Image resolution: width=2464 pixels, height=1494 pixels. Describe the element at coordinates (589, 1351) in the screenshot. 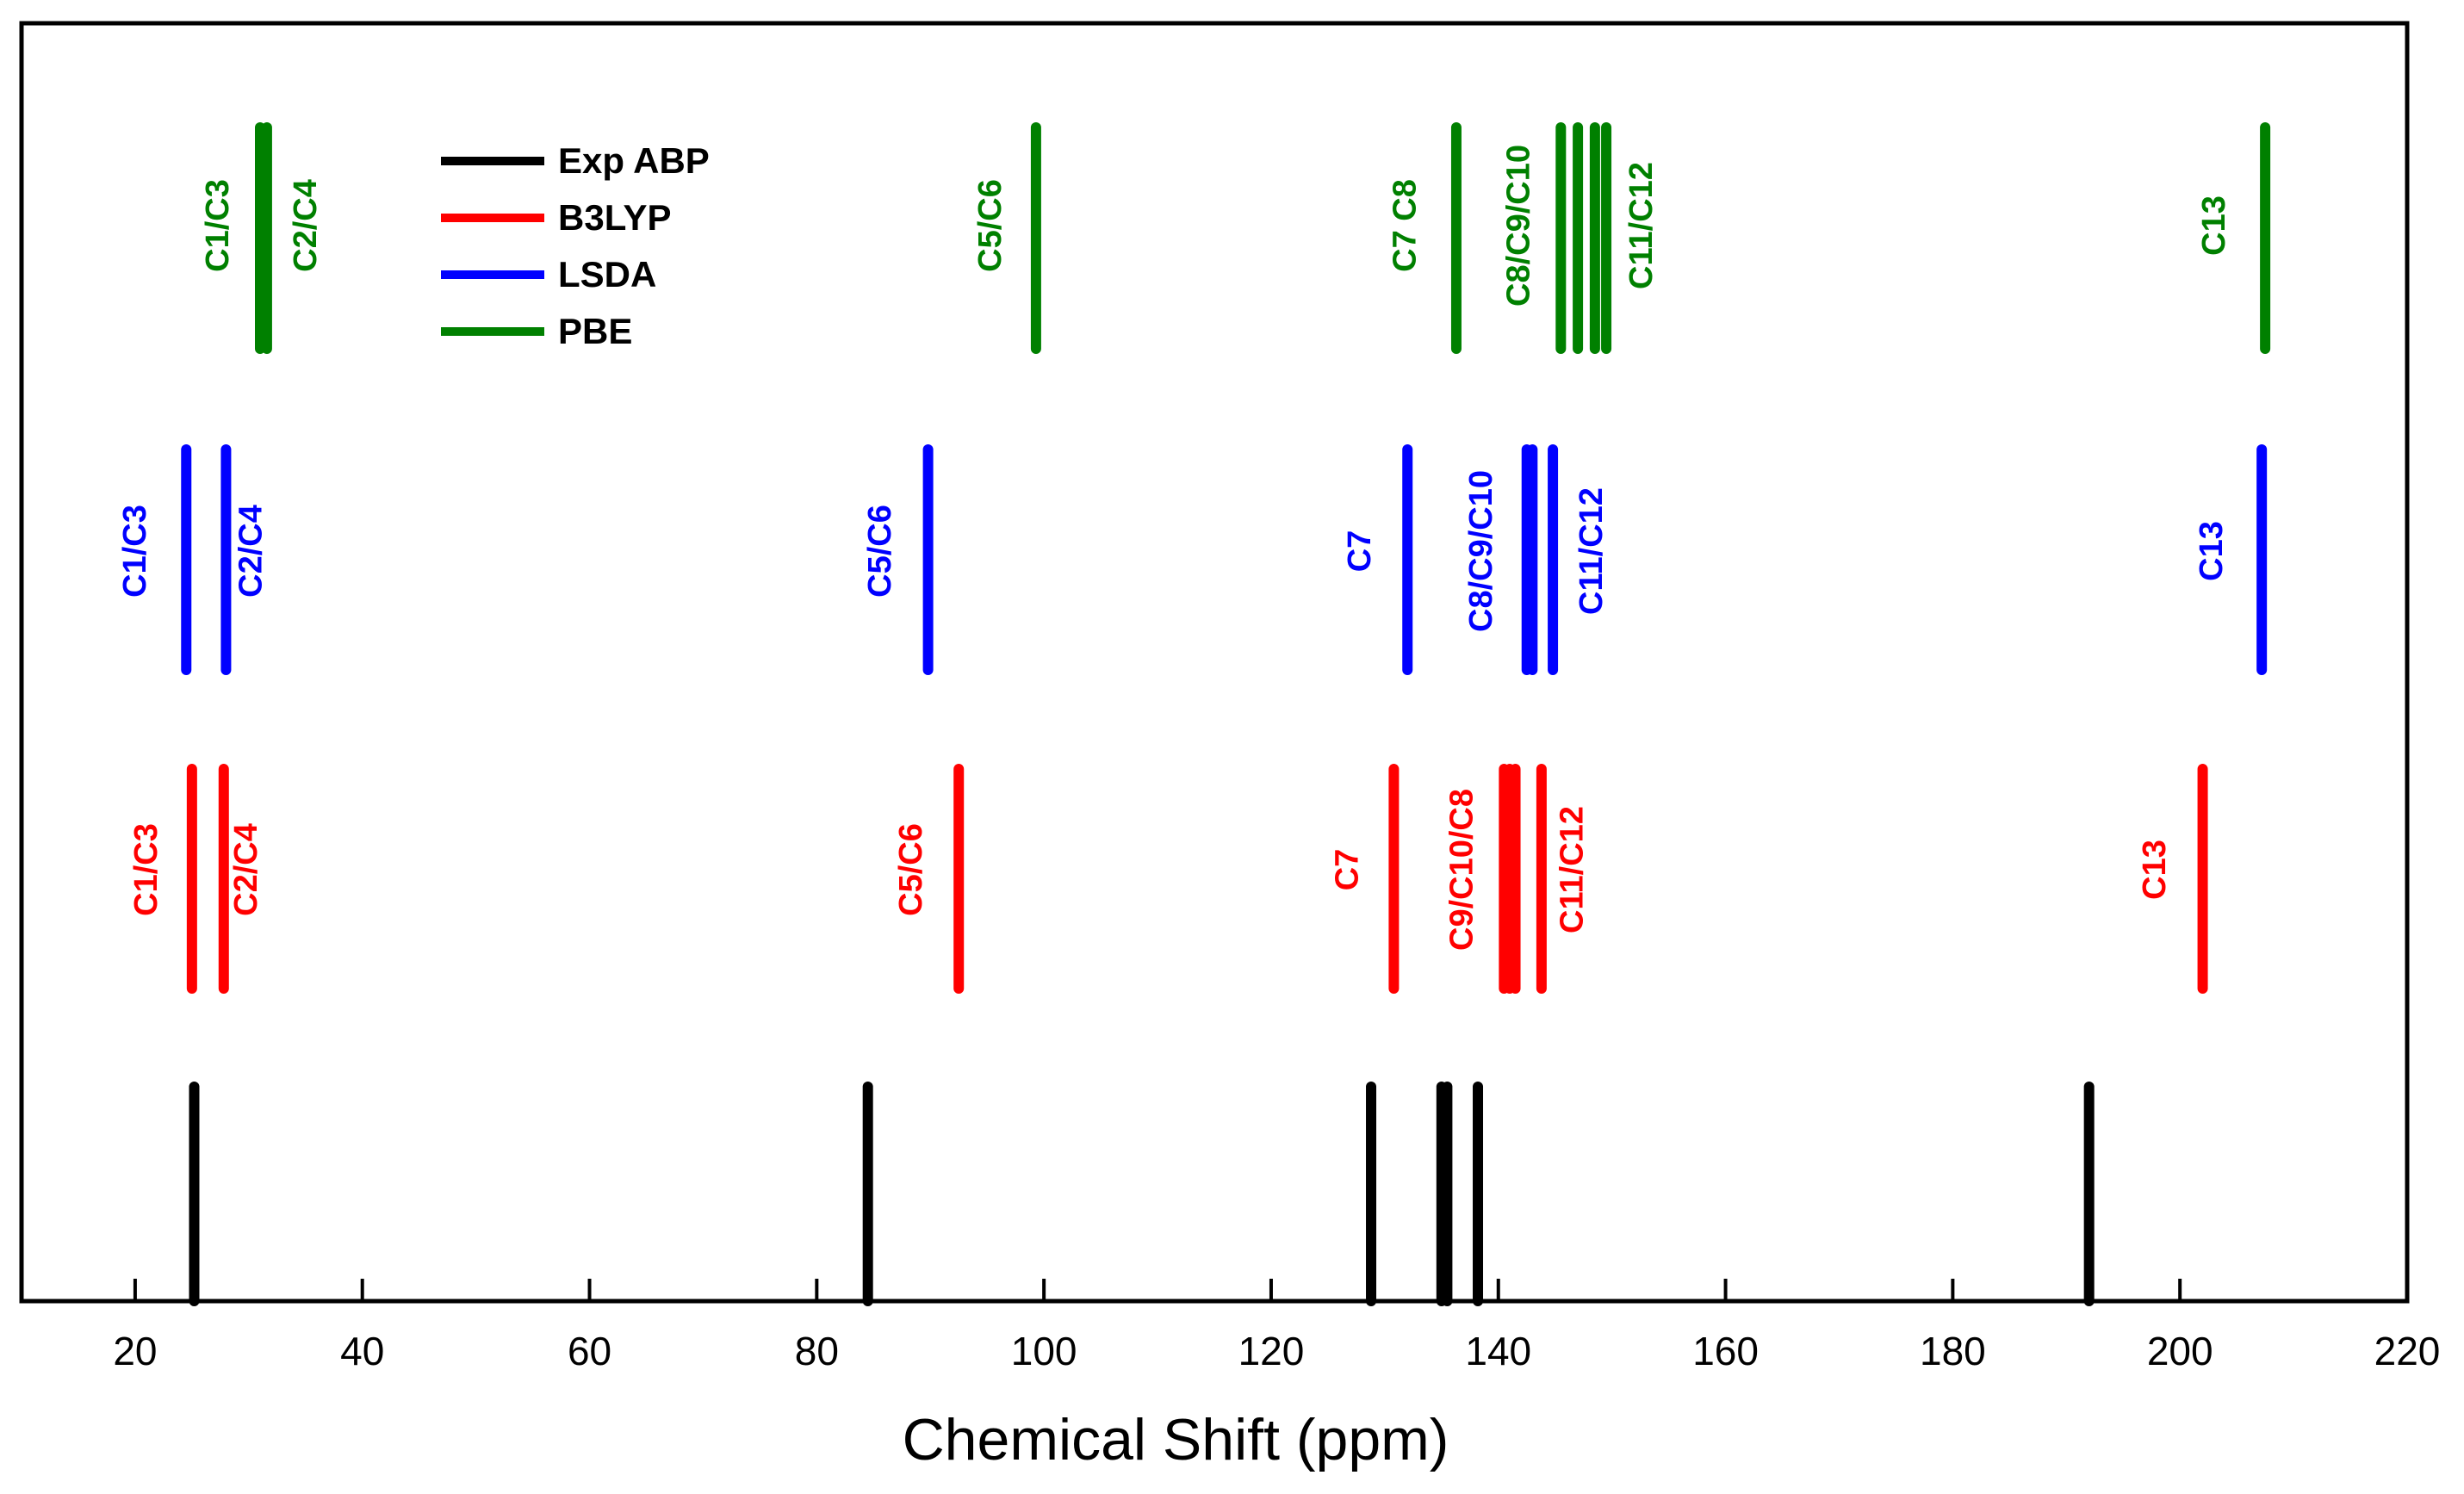

I see `x-tick-label: 60` at that location.